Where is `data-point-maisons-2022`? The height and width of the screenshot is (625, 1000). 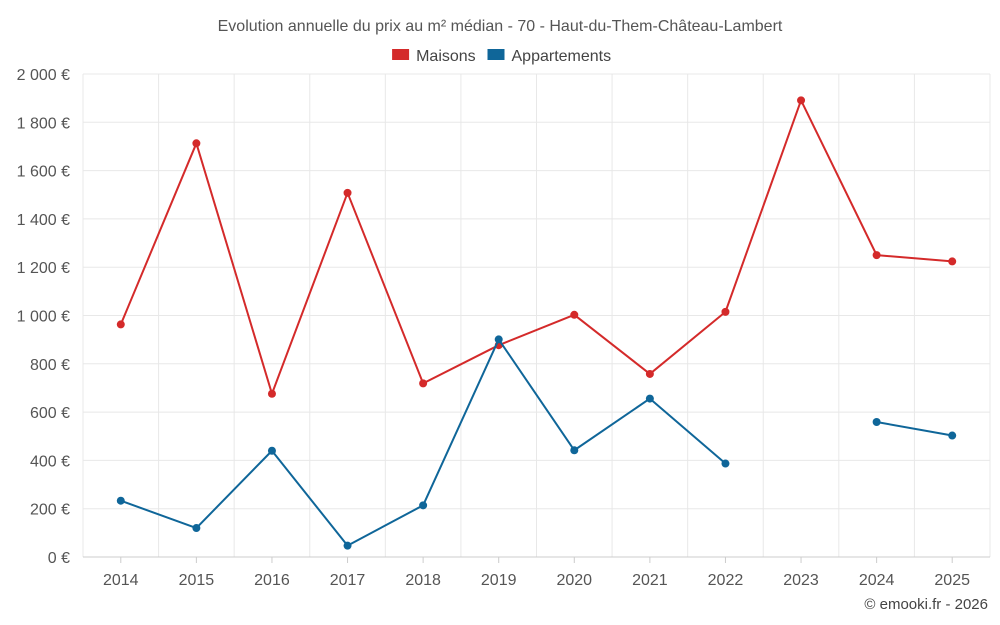 data-point-maisons-2022 is located at coordinates (725, 311).